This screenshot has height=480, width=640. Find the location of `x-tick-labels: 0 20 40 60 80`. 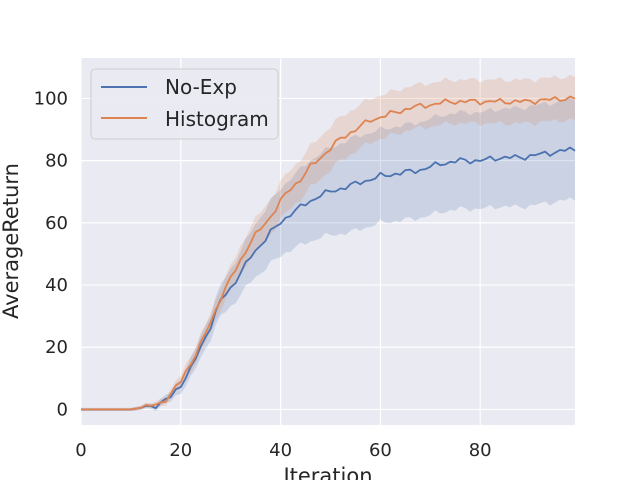

x-tick-labels: 0 20 40 60 80 is located at coordinates (283, 450).